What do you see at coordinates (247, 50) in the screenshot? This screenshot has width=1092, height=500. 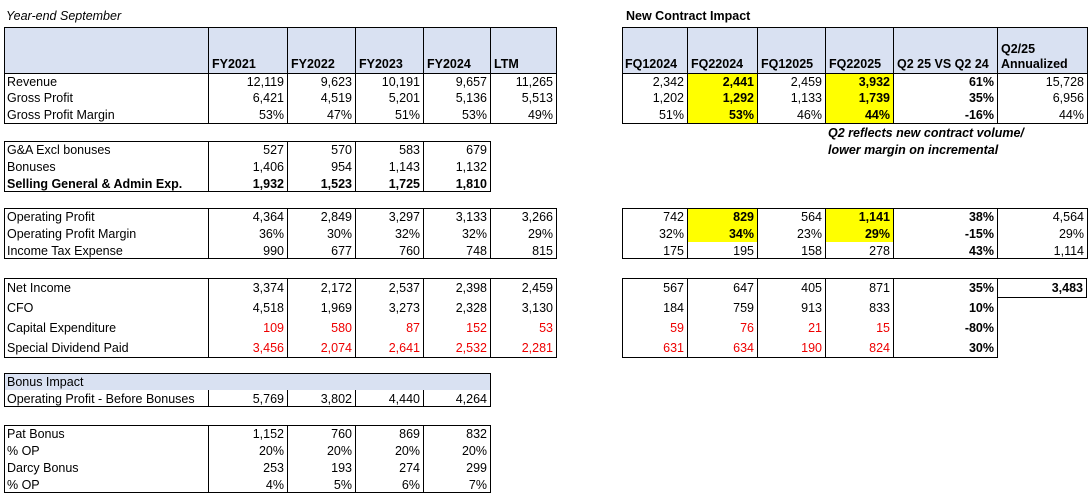 I see `header-cell: FY2021` at bounding box center [247, 50].